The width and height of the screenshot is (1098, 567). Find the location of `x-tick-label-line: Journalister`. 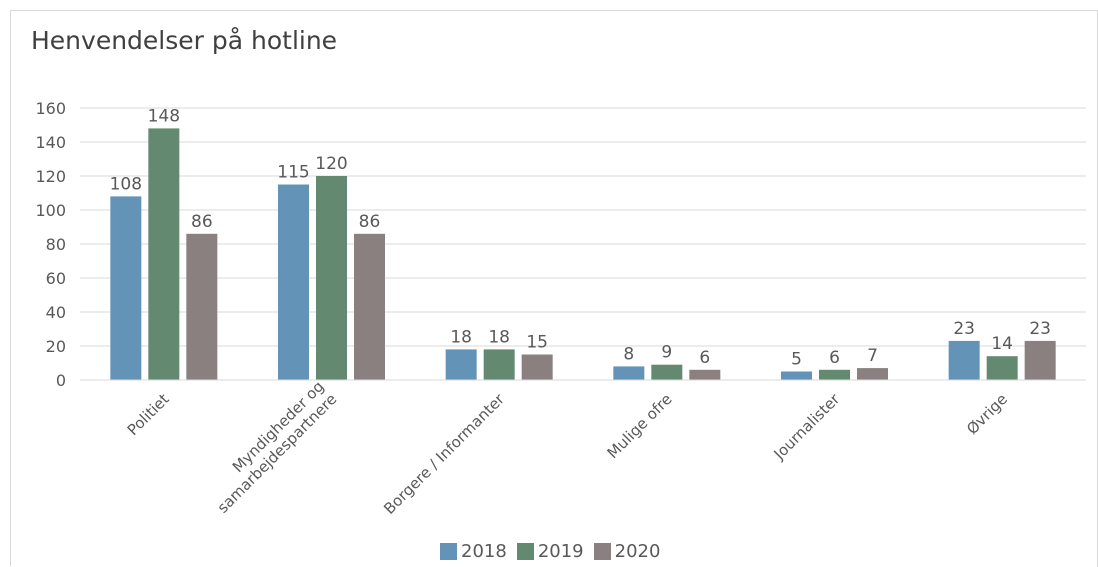

x-tick-label-line: Journalister is located at coordinates (807, 427).